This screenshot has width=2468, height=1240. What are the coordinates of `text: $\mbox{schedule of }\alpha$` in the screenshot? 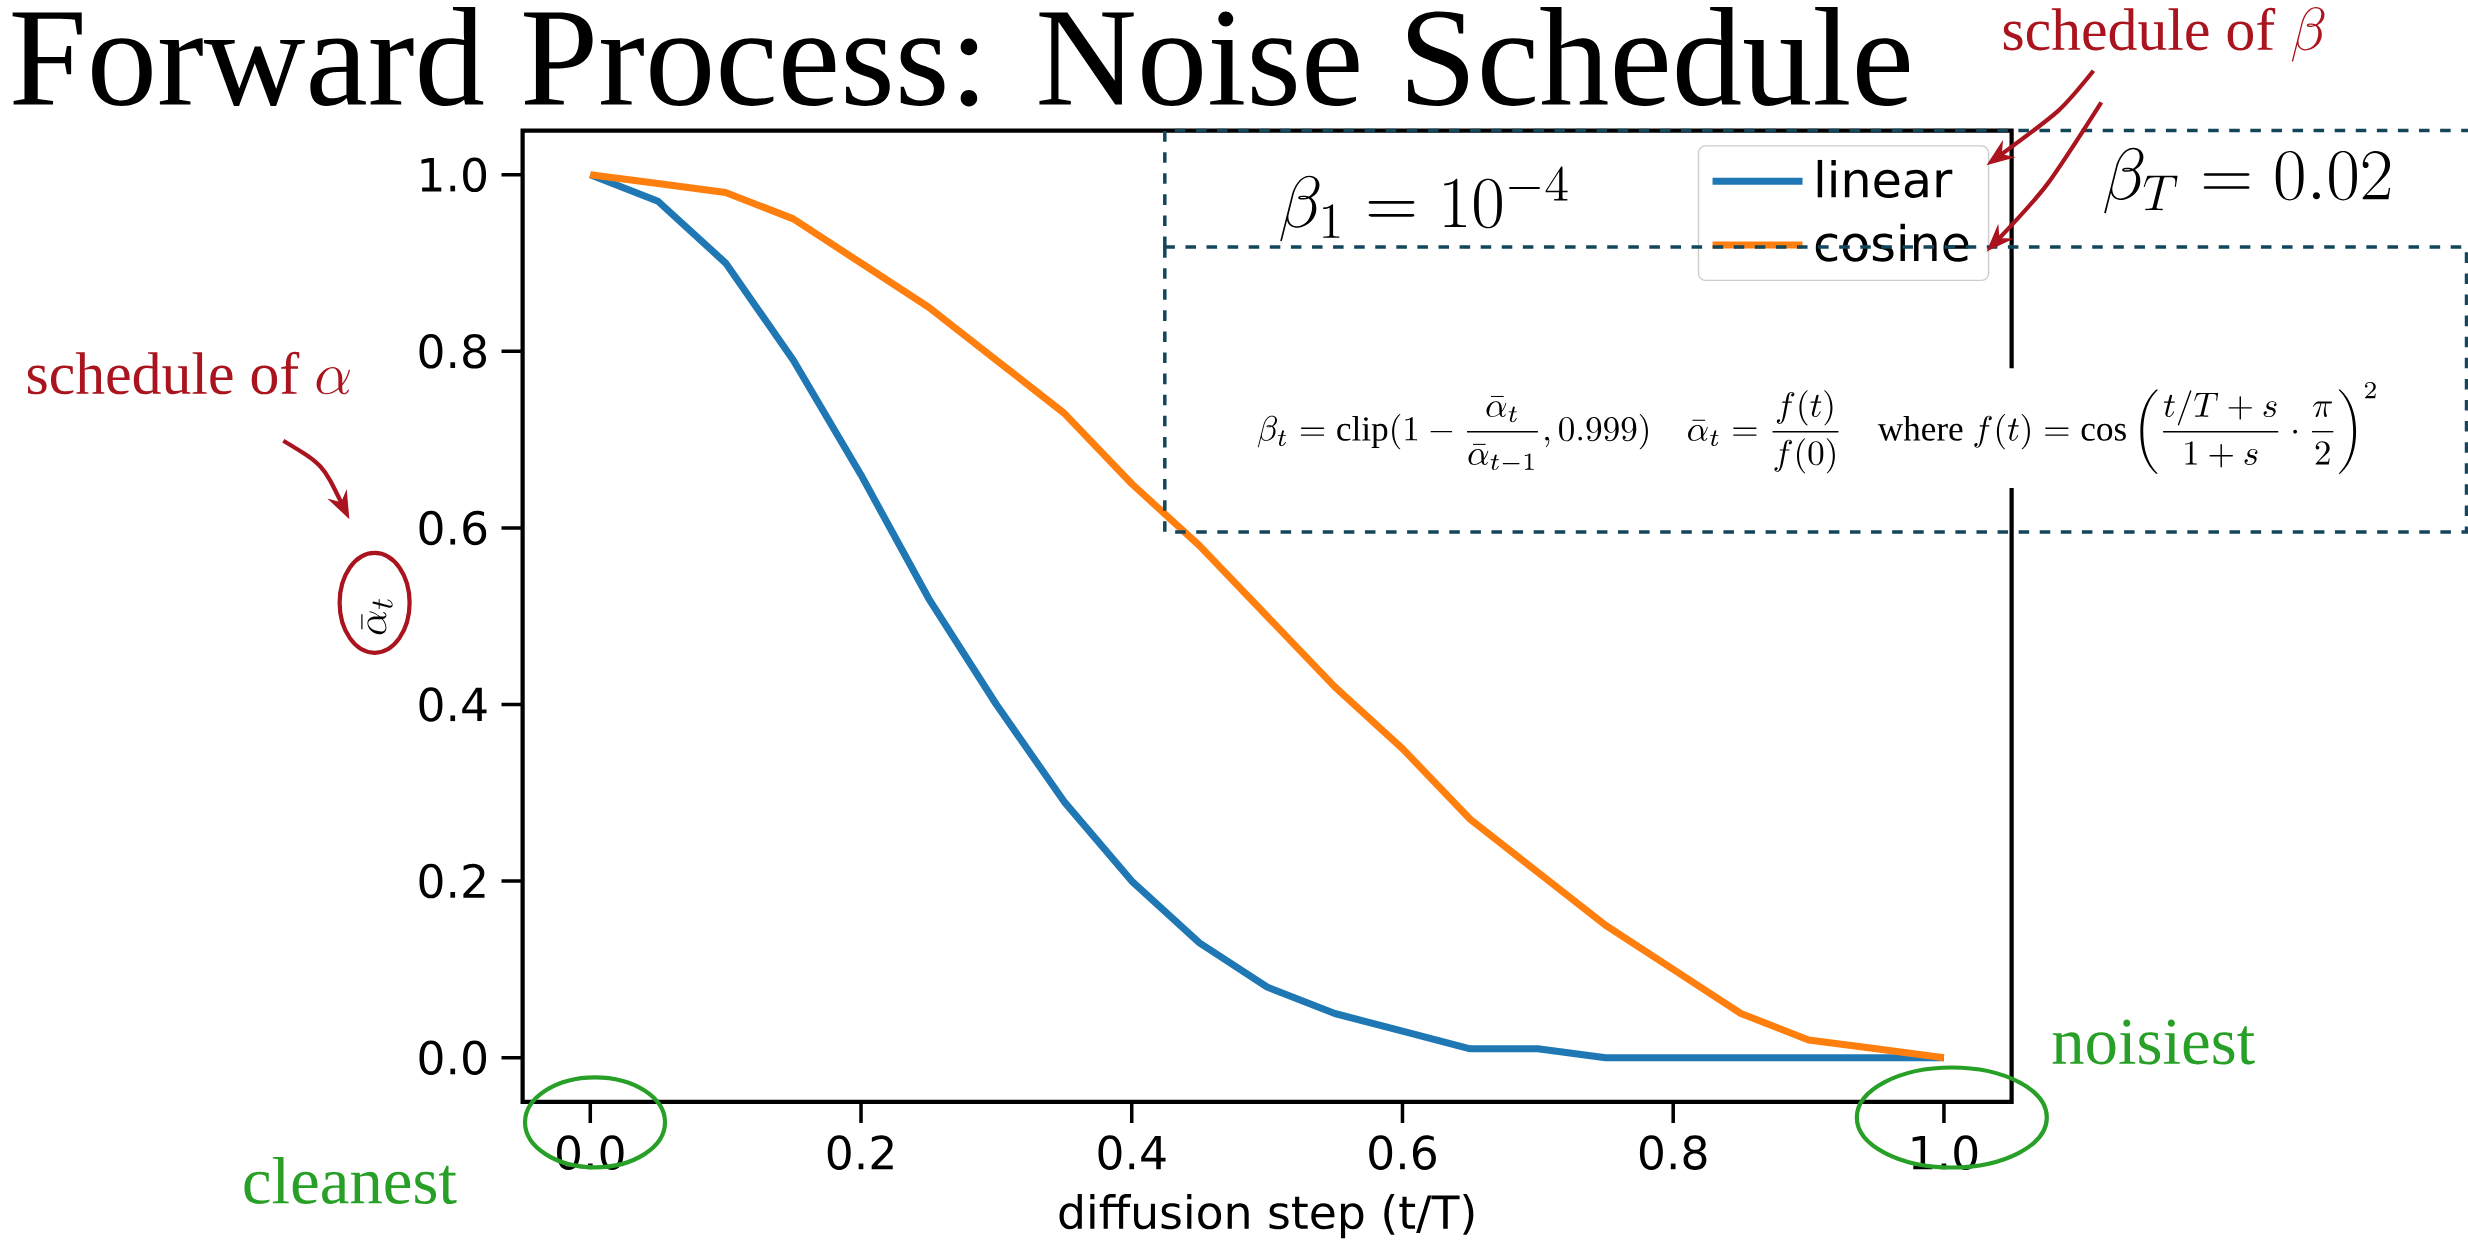 It's located at (188, 373).